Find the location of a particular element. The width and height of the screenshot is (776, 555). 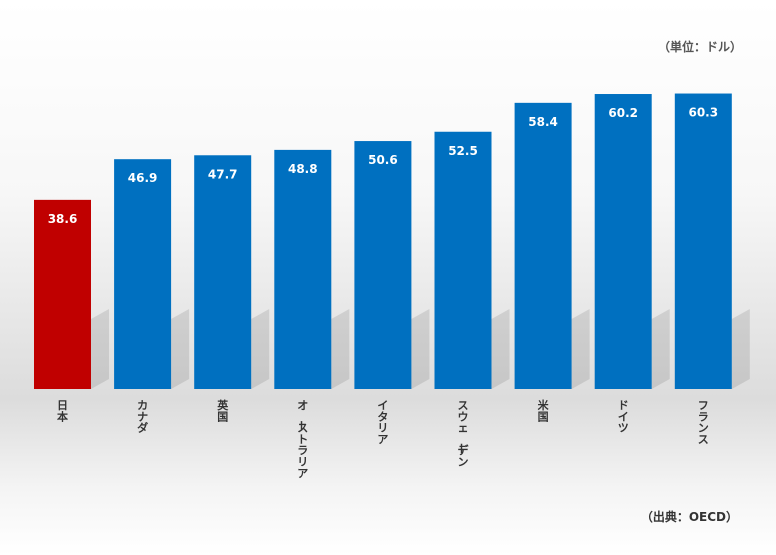

value-label-0: 38.6 is located at coordinates (63, 219).